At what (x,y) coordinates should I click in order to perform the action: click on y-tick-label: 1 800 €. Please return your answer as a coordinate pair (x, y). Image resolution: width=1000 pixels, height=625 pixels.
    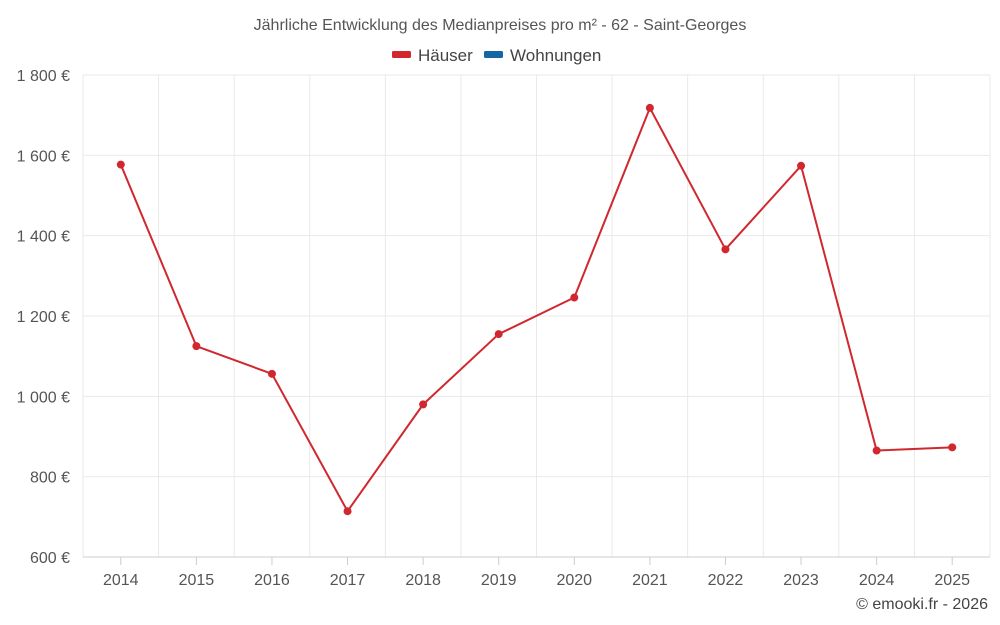
    Looking at the image, I should click on (43, 76).